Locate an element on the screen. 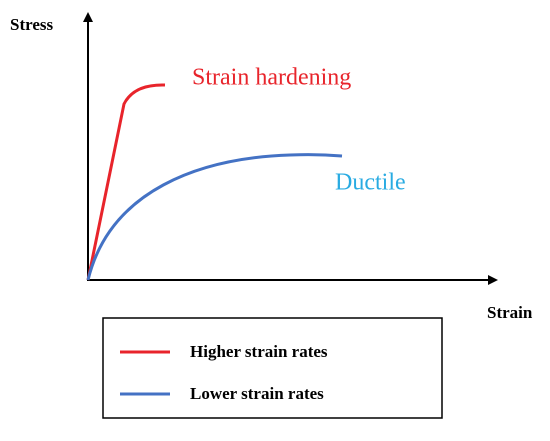  legend-box is located at coordinates (272, 368).